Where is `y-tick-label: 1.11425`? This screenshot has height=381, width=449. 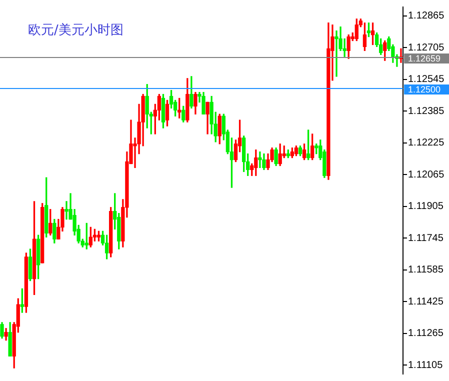
y-tick-label: 1.11425 is located at coordinates (426, 302).